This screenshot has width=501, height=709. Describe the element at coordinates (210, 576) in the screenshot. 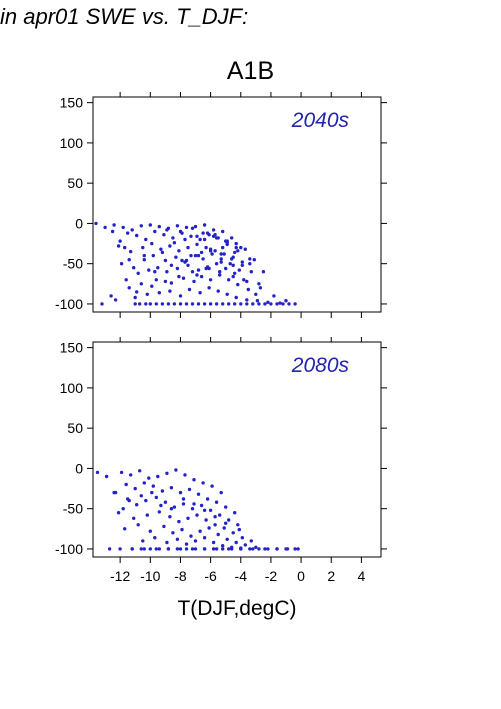

I see `x-tick-label: -6` at that location.